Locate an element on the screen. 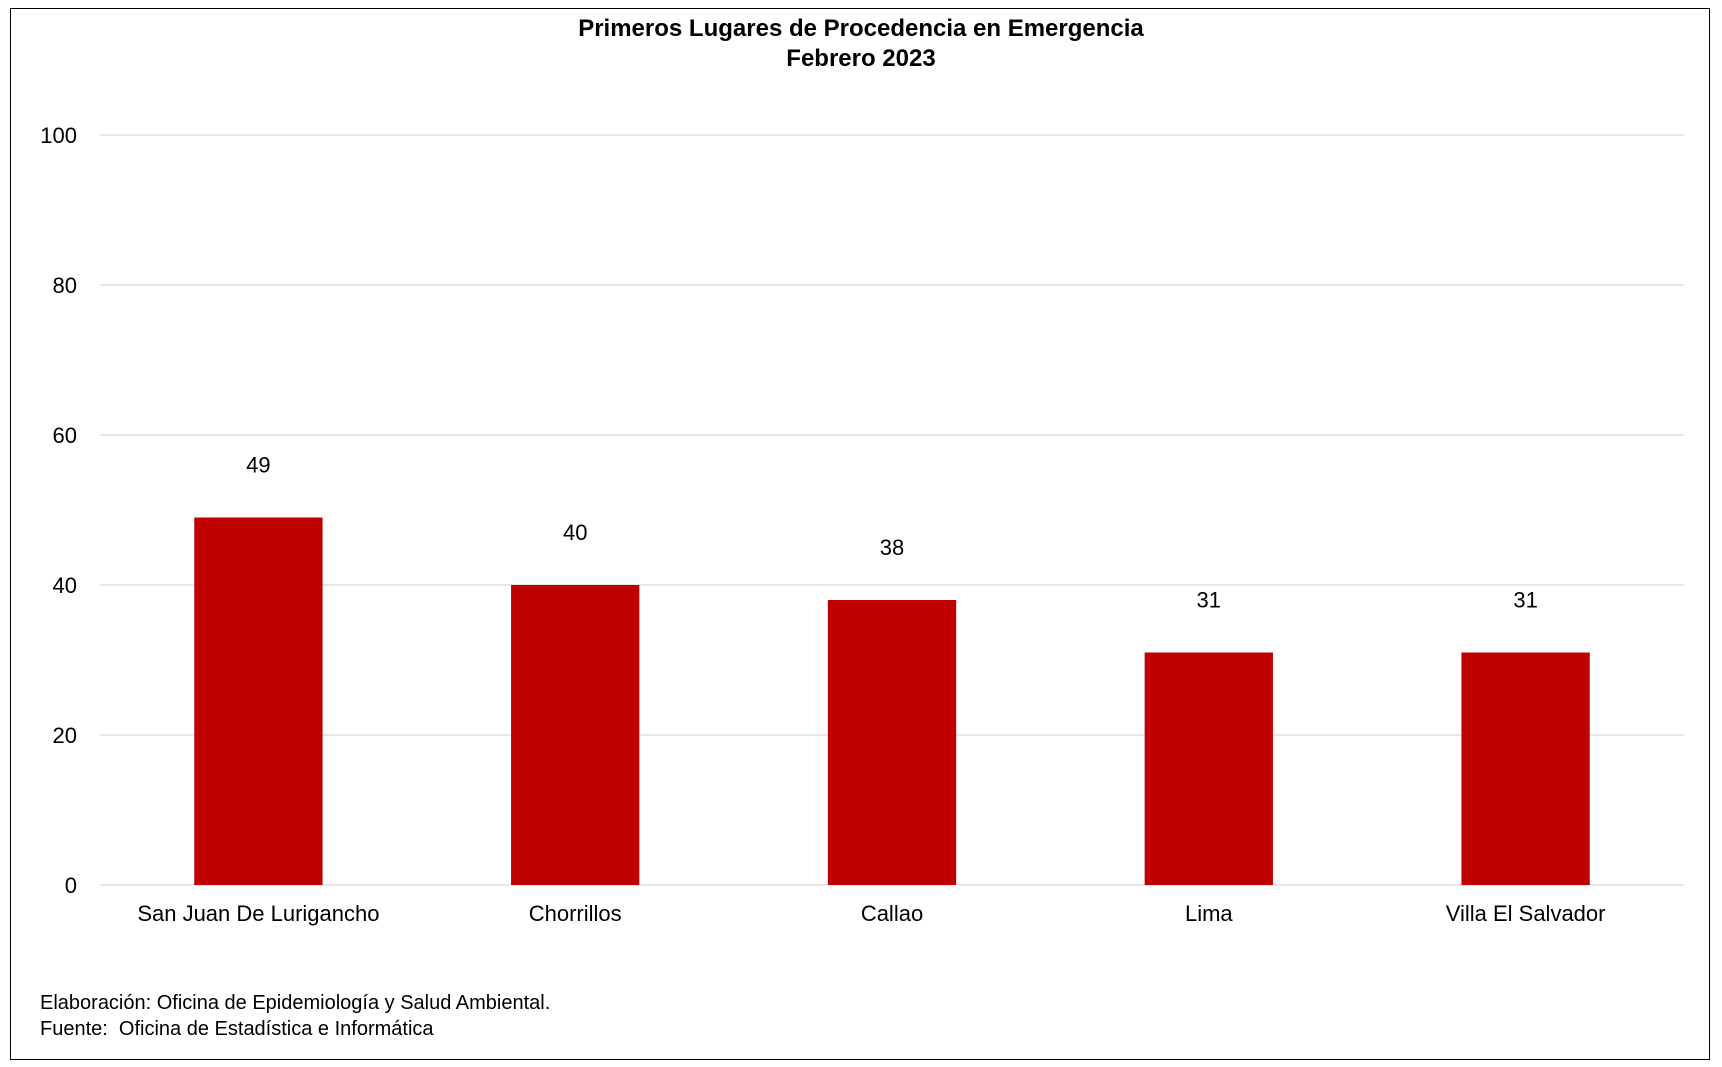  y-tick-label-0: 0 is located at coordinates (71, 885).